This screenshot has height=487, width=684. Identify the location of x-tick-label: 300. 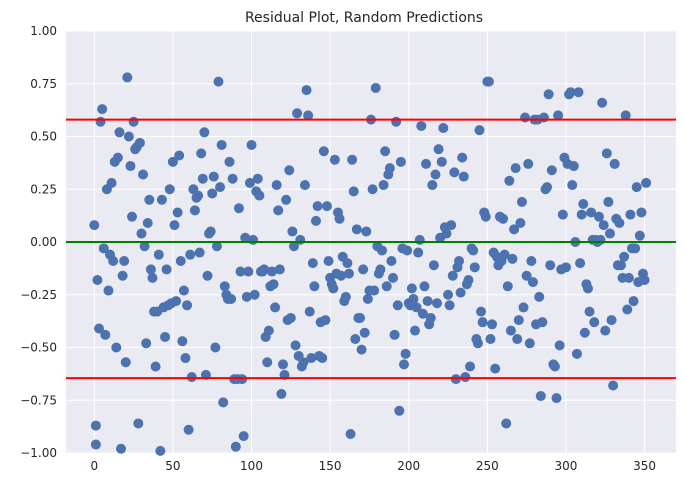
(565, 466).